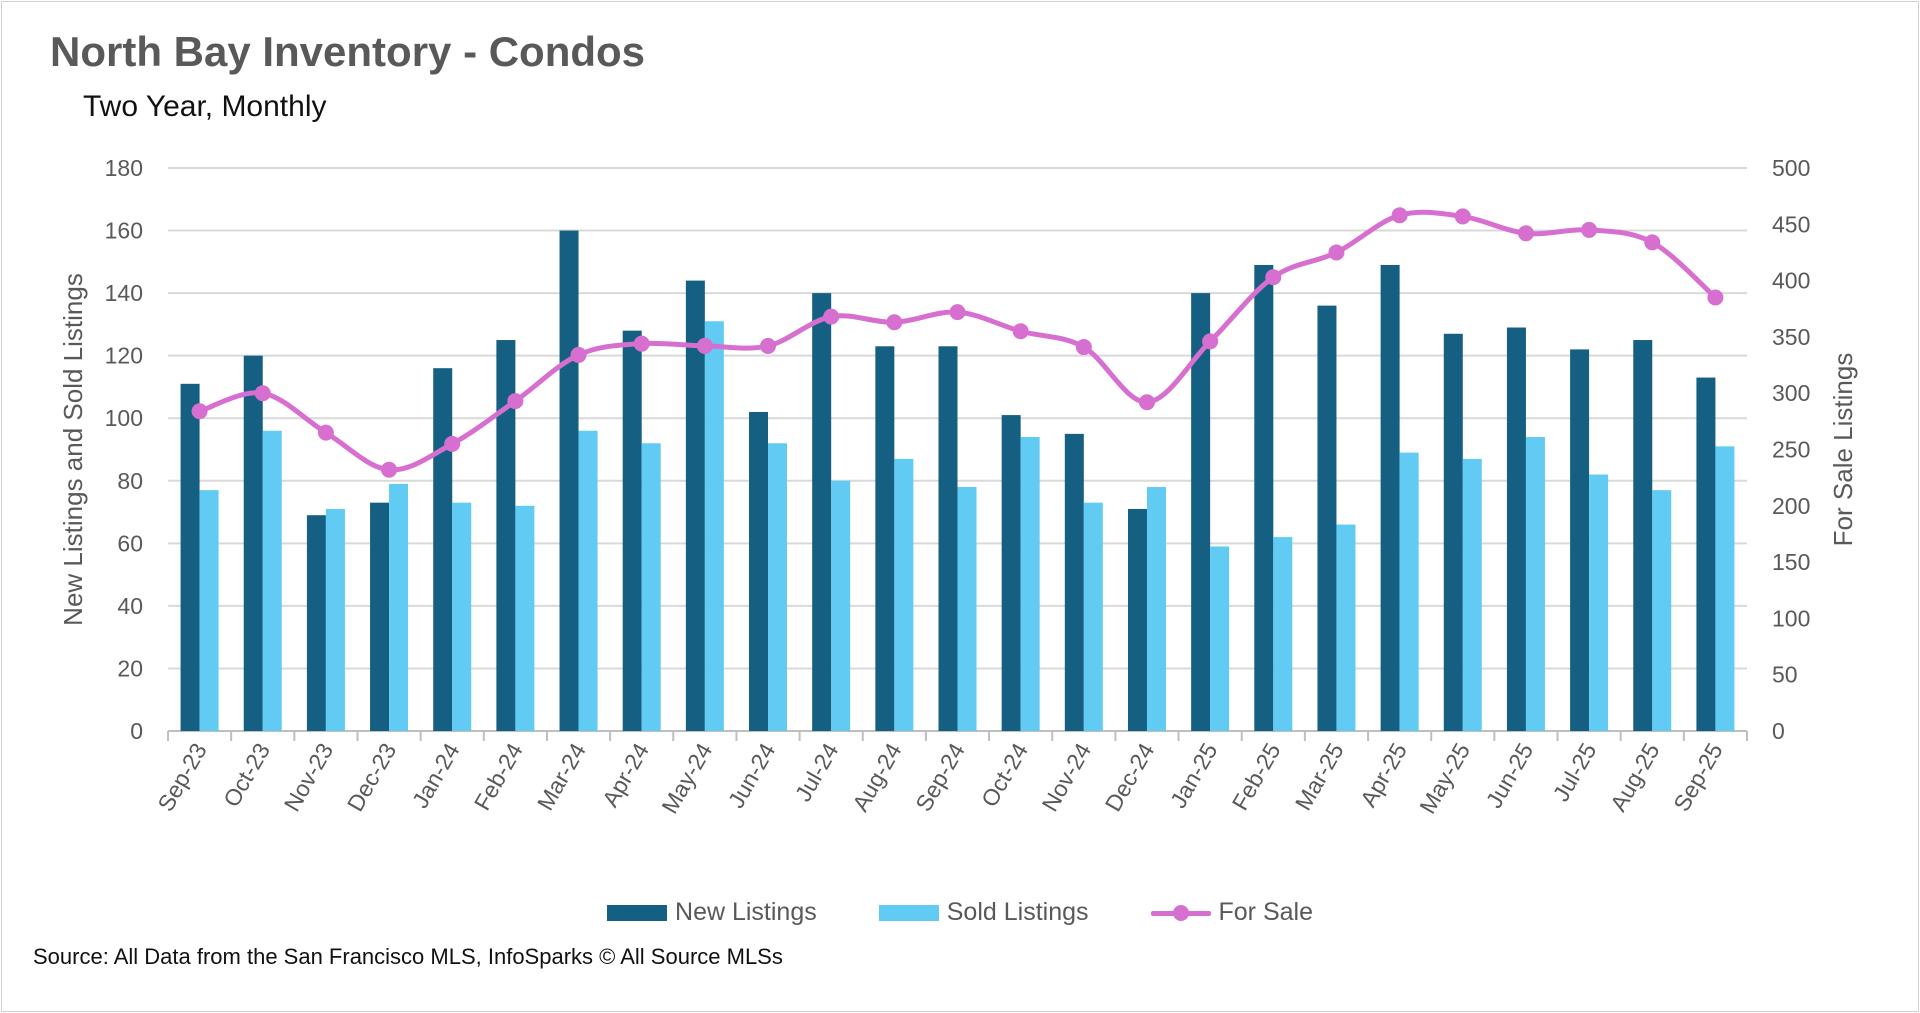  What do you see at coordinates (124, 356) in the screenshot?
I see `y-tick-label: 120` at bounding box center [124, 356].